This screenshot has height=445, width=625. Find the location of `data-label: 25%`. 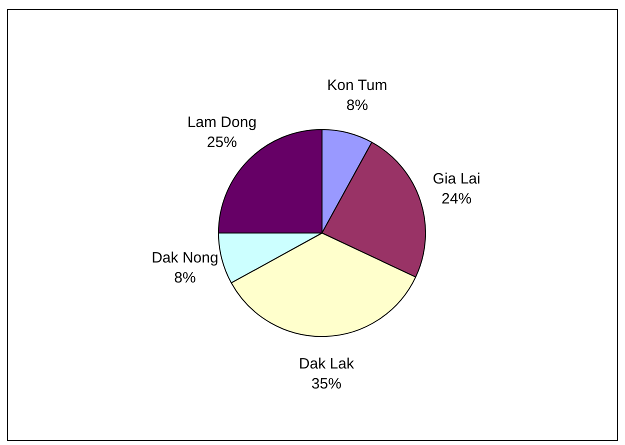

data-label: 25% is located at coordinates (221, 143).